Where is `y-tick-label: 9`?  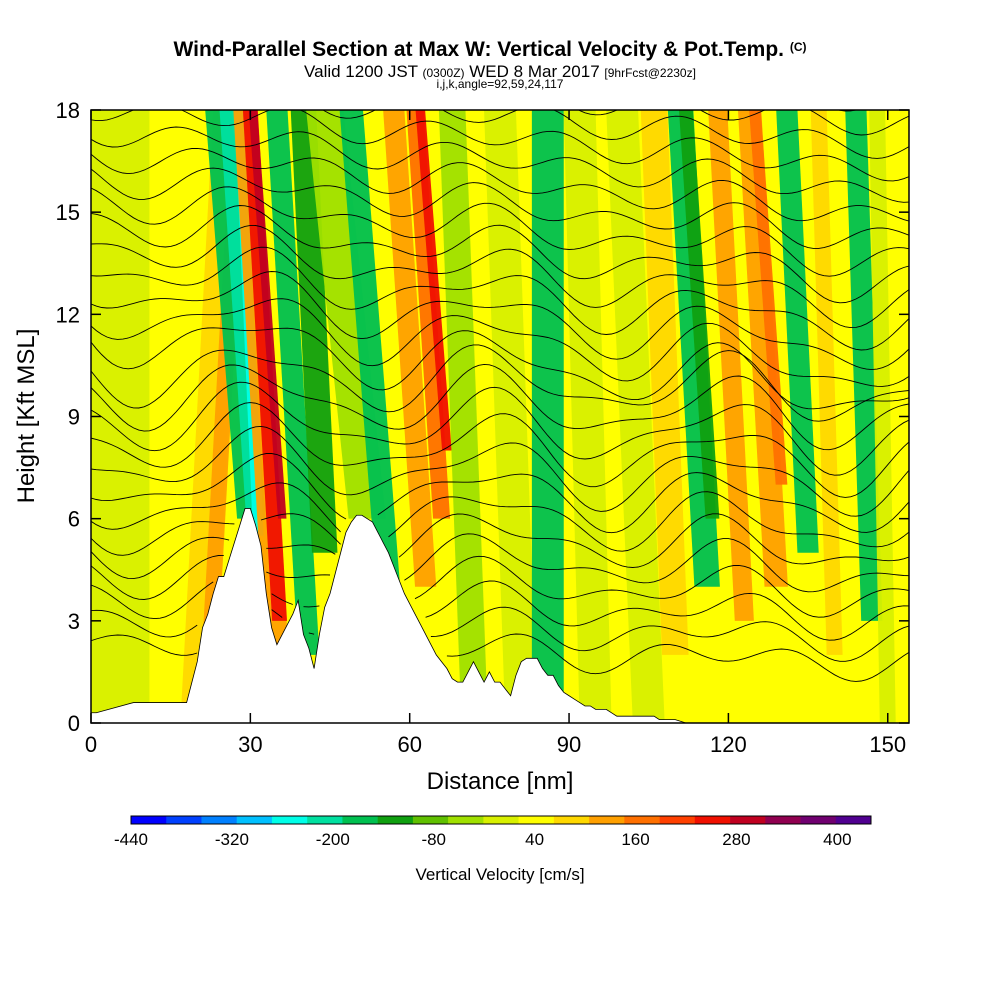 y-tick-label: 9 is located at coordinates (74, 417).